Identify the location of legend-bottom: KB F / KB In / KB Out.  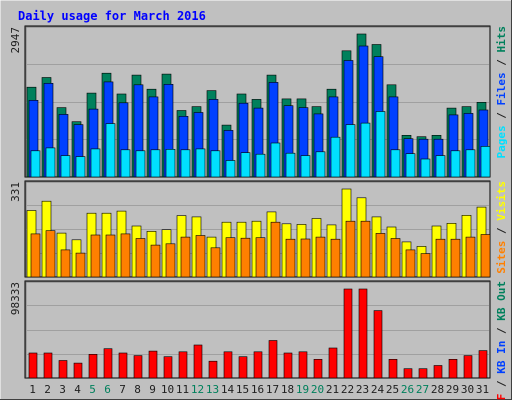
(501, 340).